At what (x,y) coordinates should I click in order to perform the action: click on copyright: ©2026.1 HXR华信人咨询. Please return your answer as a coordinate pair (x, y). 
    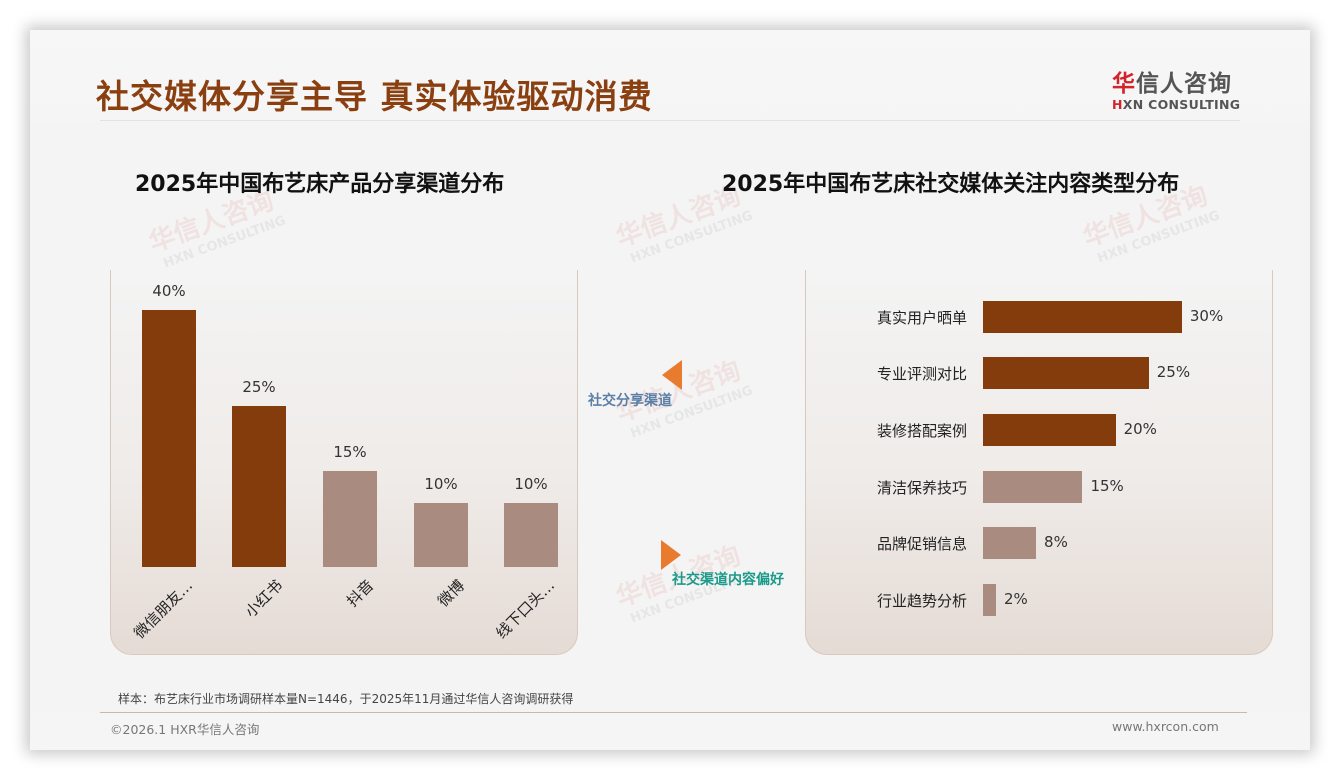
    Looking at the image, I should click on (185, 729).